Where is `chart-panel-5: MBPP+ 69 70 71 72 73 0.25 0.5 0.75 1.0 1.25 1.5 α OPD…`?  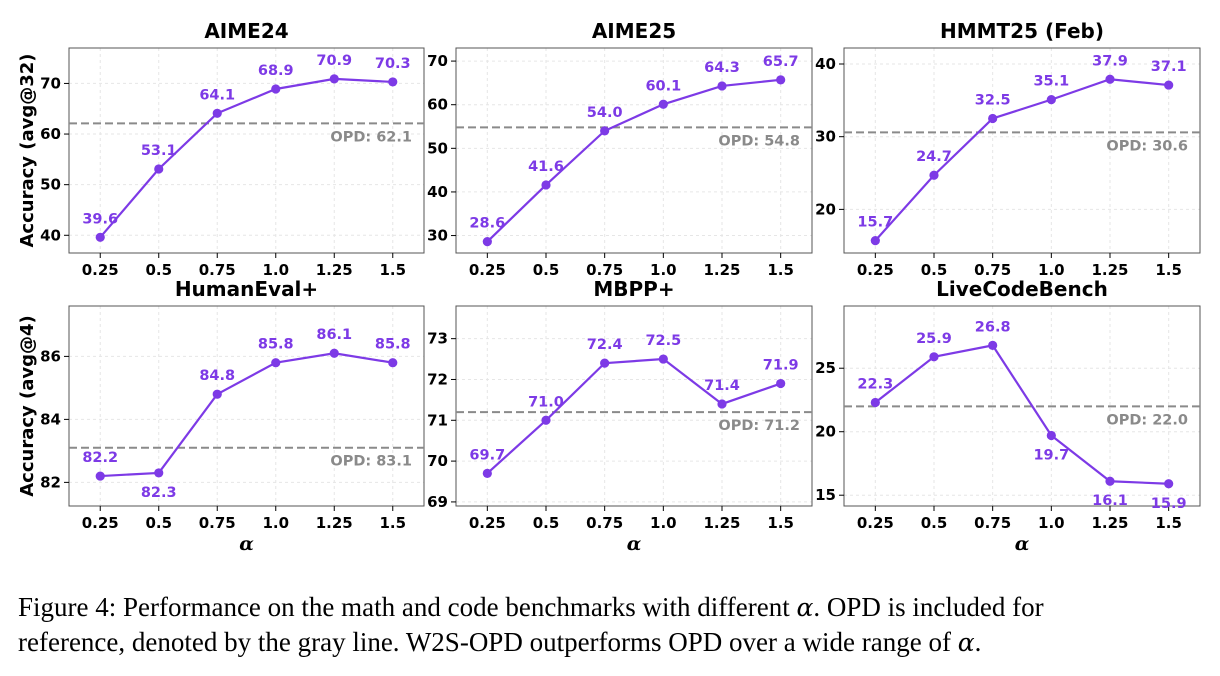
chart-panel-5: MBPP+ 69 70 71 72 73 0.25 0.5 0.75 1.0 1.25 1.5 α OPD… is located at coordinates (620, 416).